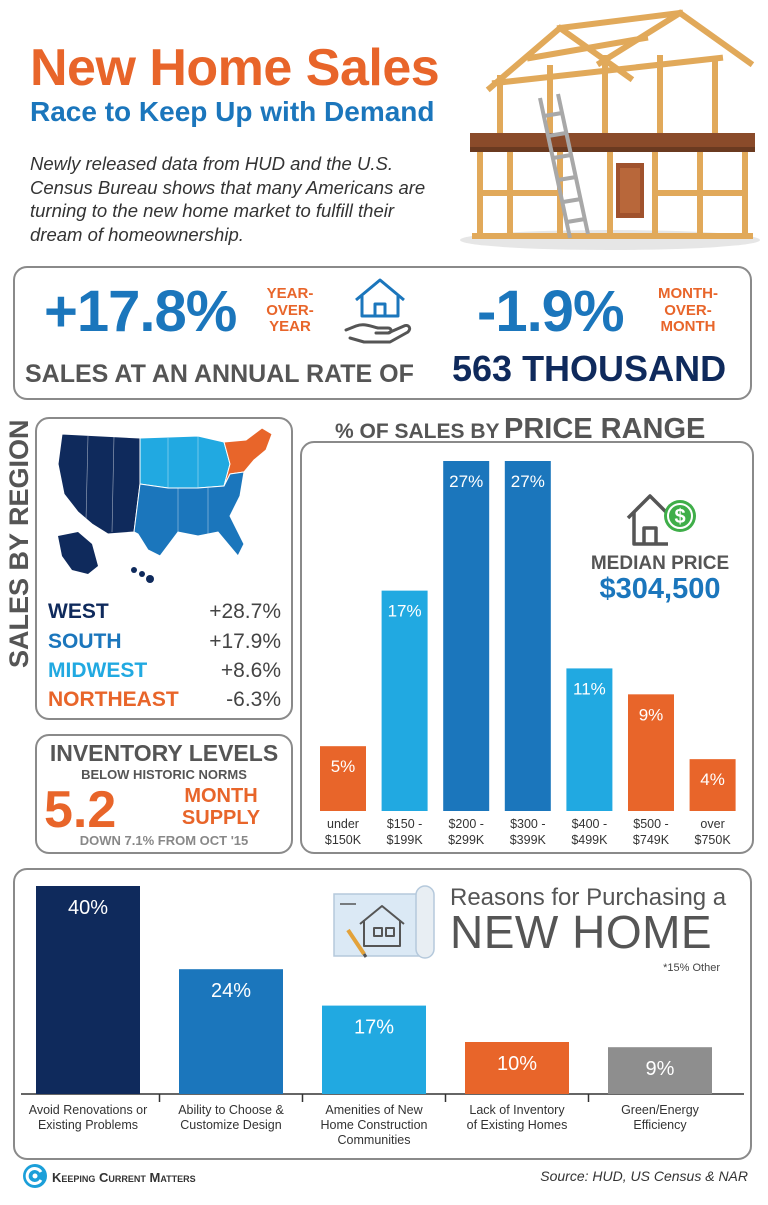  Describe the element at coordinates (232, 111) in the screenshot. I see `page-subtitle: Race to Keep Up with Demand` at that location.